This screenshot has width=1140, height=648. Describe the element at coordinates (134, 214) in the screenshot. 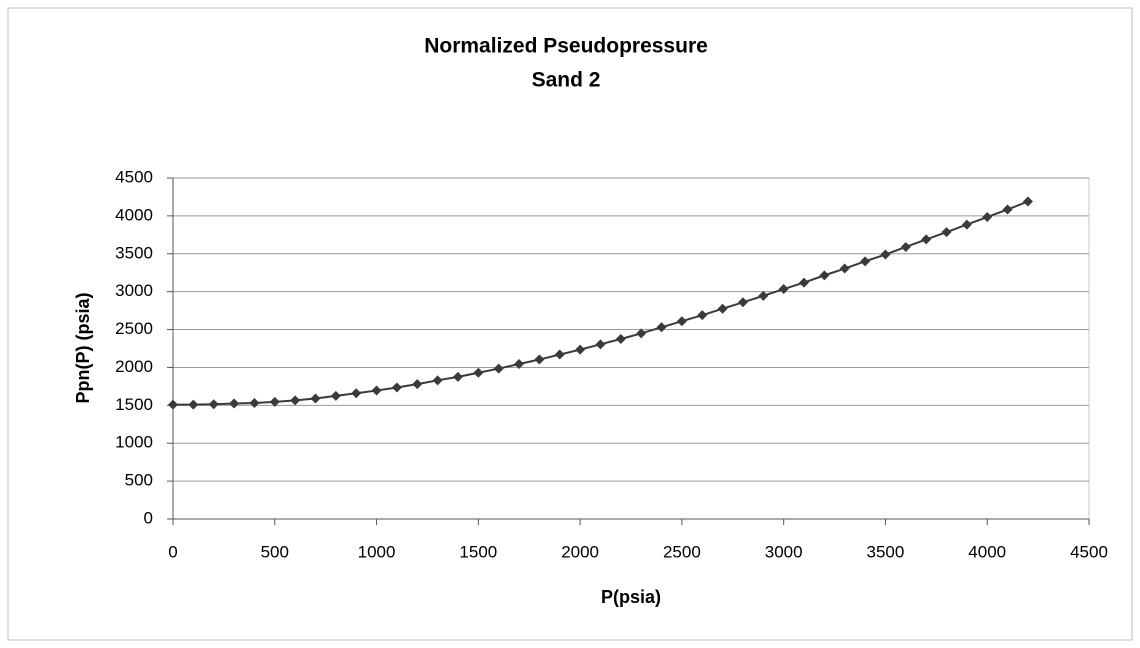

I see `y-tick-label: 4000` at that location.